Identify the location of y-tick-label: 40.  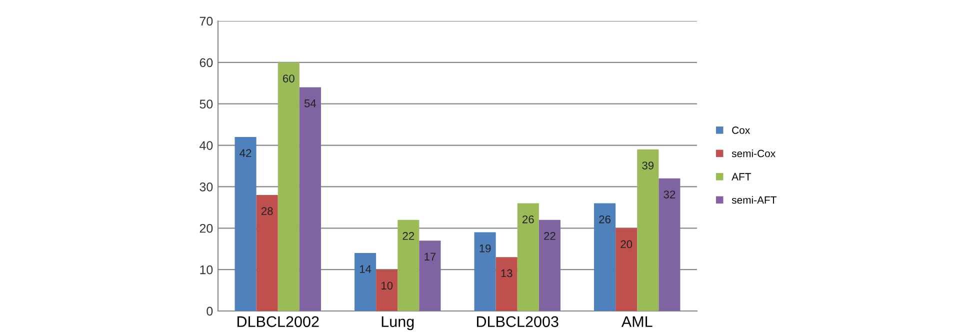
(206, 145).